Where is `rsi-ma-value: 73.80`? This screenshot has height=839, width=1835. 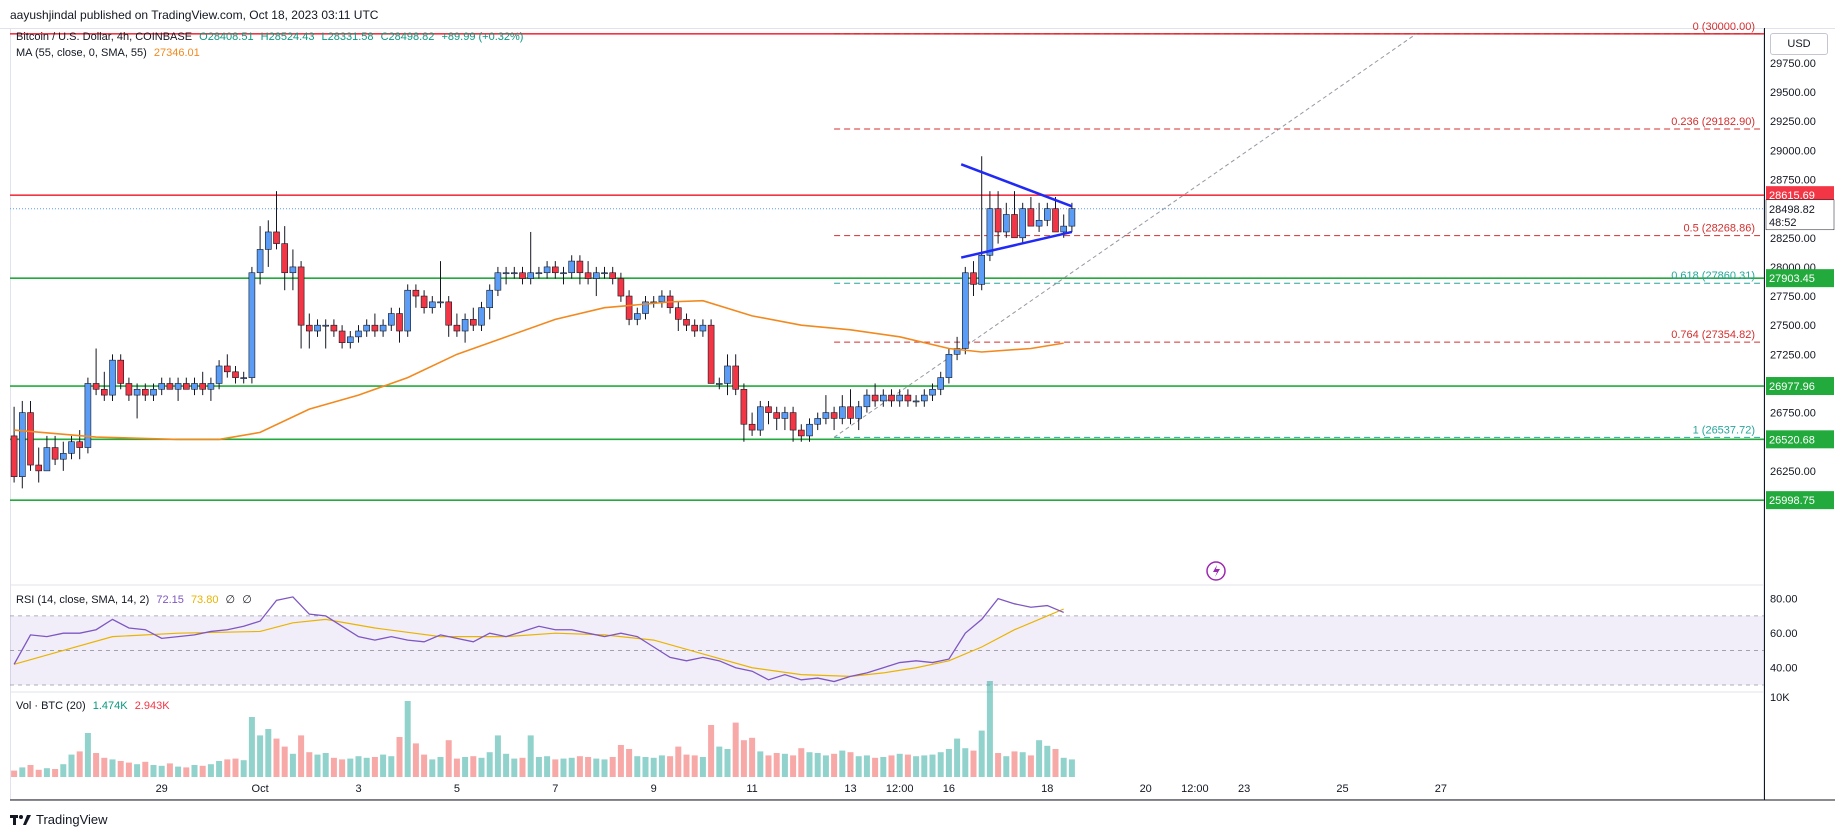 rsi-ma-value: 73.80 is located at coordinates (204, 600).